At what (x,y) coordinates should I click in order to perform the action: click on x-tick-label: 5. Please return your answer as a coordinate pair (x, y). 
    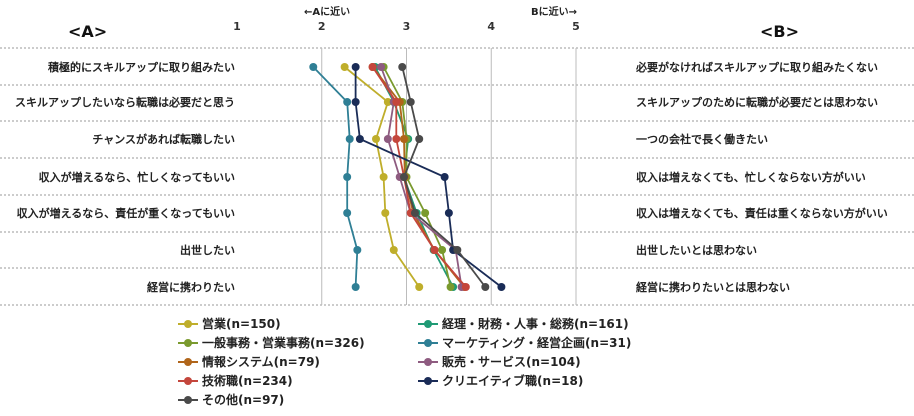
    Looking at the image, I should click on (576, 26).